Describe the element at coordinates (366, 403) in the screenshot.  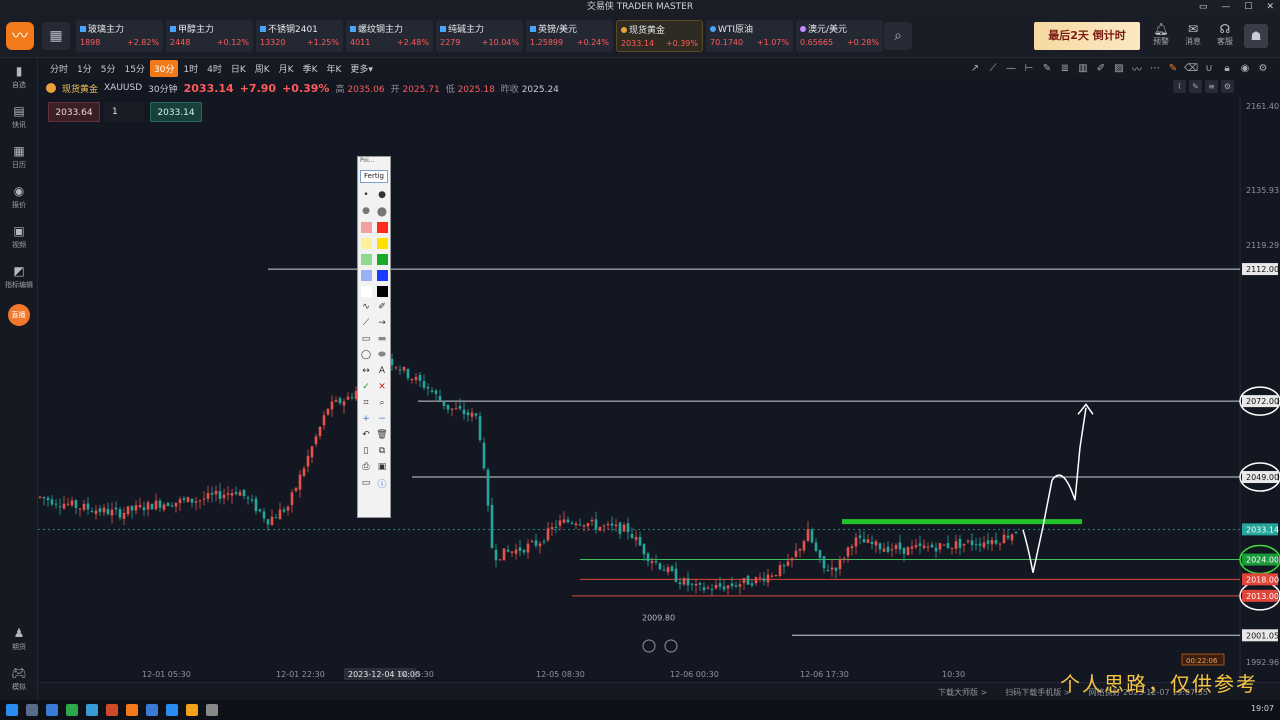
I see `crop-icon: ⌗` at that location.